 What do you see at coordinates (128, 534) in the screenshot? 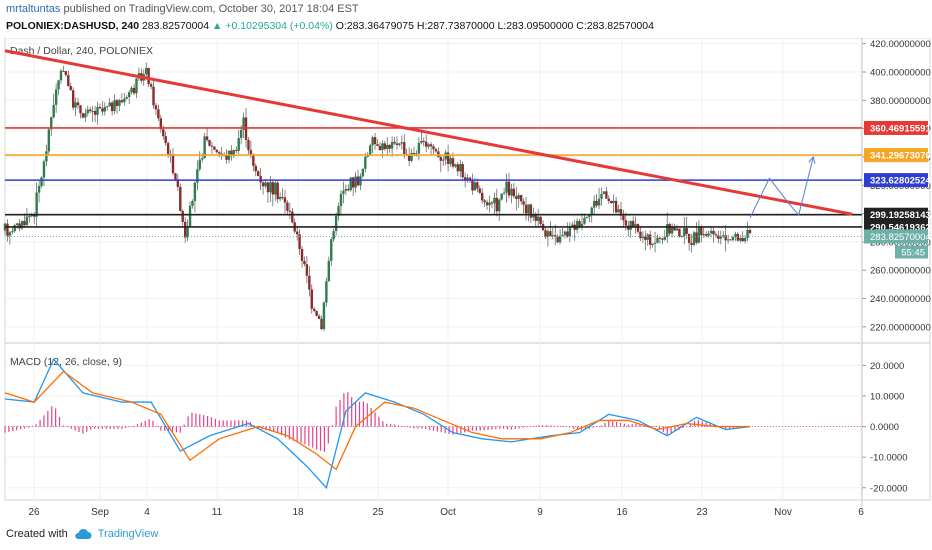
I see `tradingview-link: TradingView` at bounding box center [128, 534].